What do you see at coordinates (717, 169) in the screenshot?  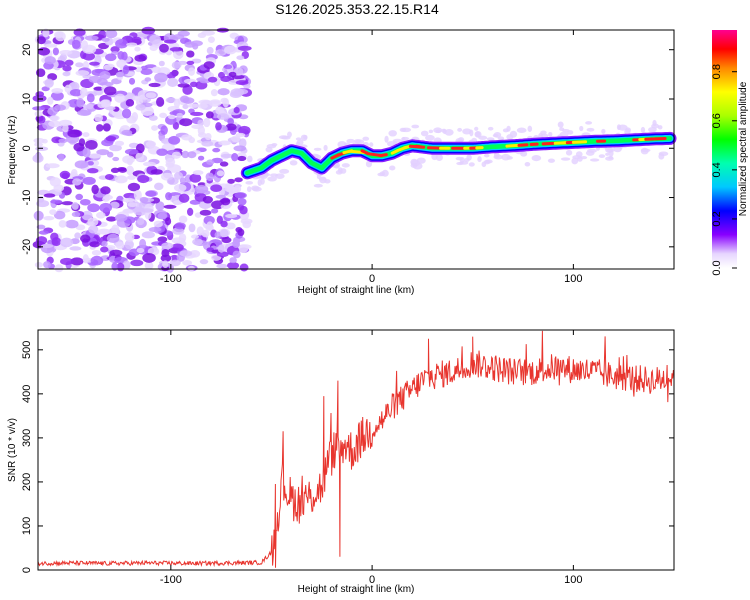 I see `colorbar-tick-label: 0.4` at bounding box center [717, 169].